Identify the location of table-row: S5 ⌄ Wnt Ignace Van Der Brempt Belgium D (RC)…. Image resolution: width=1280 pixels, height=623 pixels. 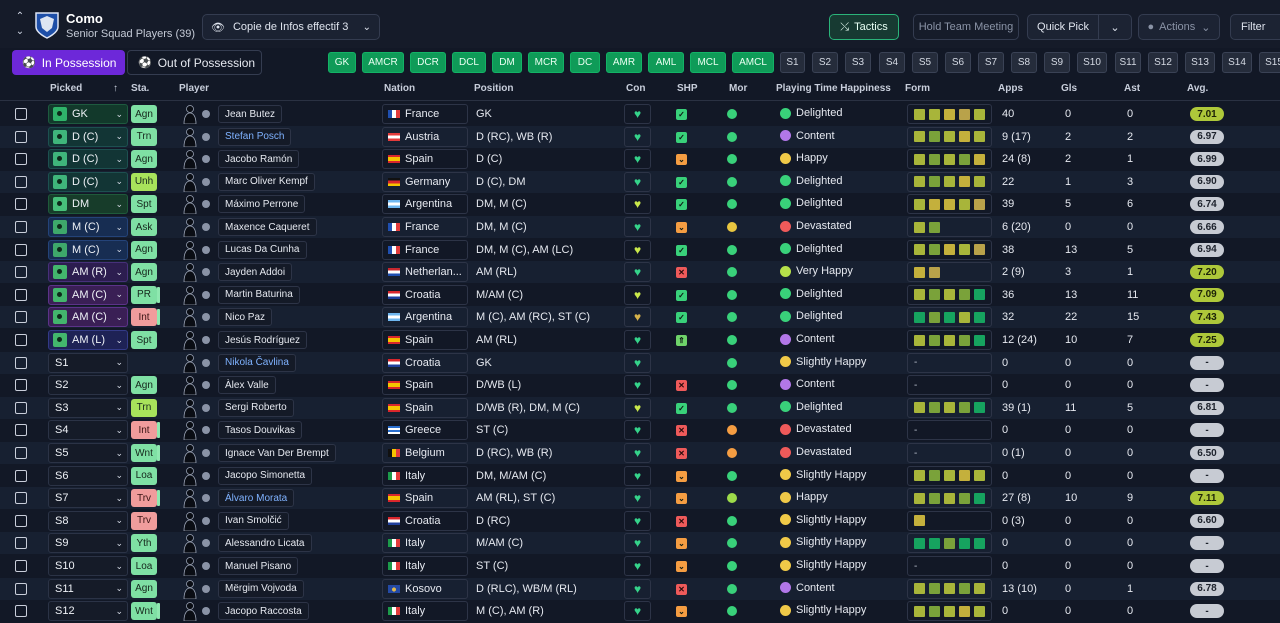
(640, 453).